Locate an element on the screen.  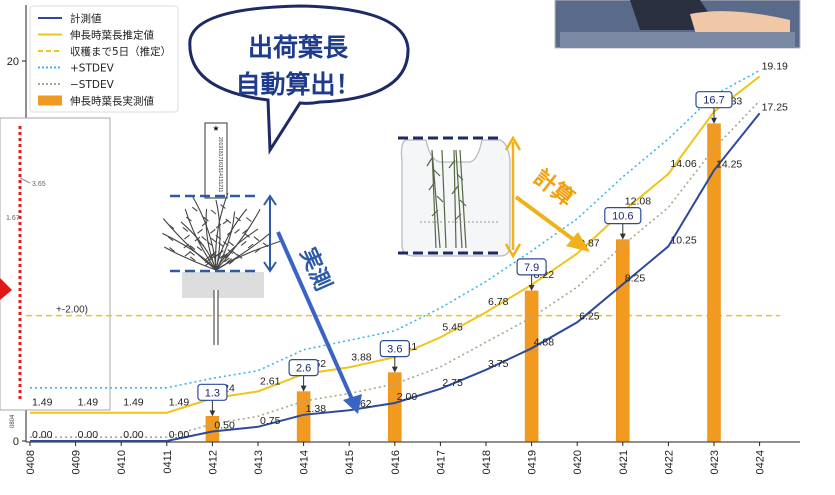
point-value-label: 17.25 is located at coordinates (775, 107).